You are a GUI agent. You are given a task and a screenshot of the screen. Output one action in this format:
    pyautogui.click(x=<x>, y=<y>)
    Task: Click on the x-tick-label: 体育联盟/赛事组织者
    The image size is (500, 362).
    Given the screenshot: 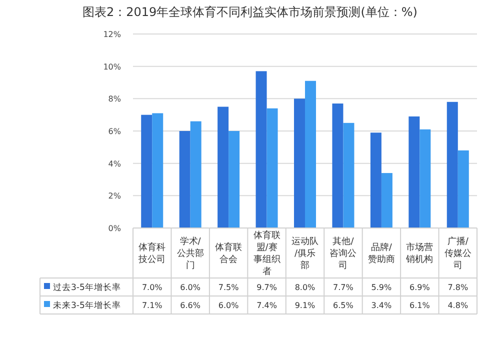 What is the action you would take?
    pyautogui.click(x=266, y=253)
    